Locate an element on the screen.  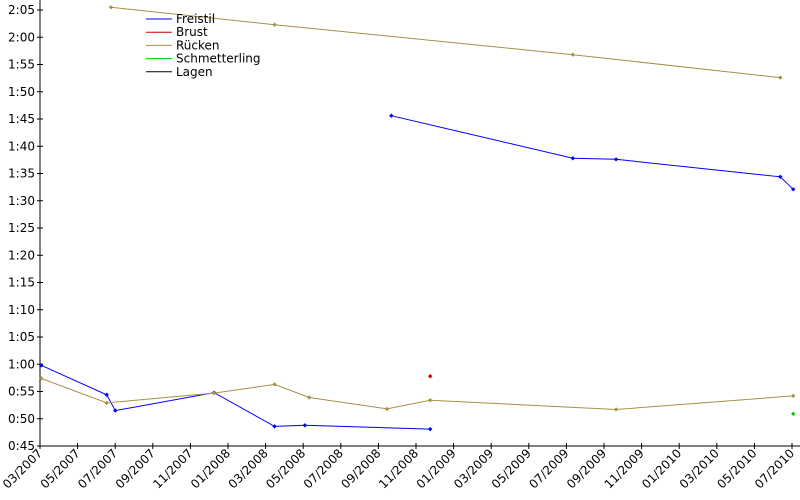
legend-label: Schmetterling is located at coordinates (218, 59).